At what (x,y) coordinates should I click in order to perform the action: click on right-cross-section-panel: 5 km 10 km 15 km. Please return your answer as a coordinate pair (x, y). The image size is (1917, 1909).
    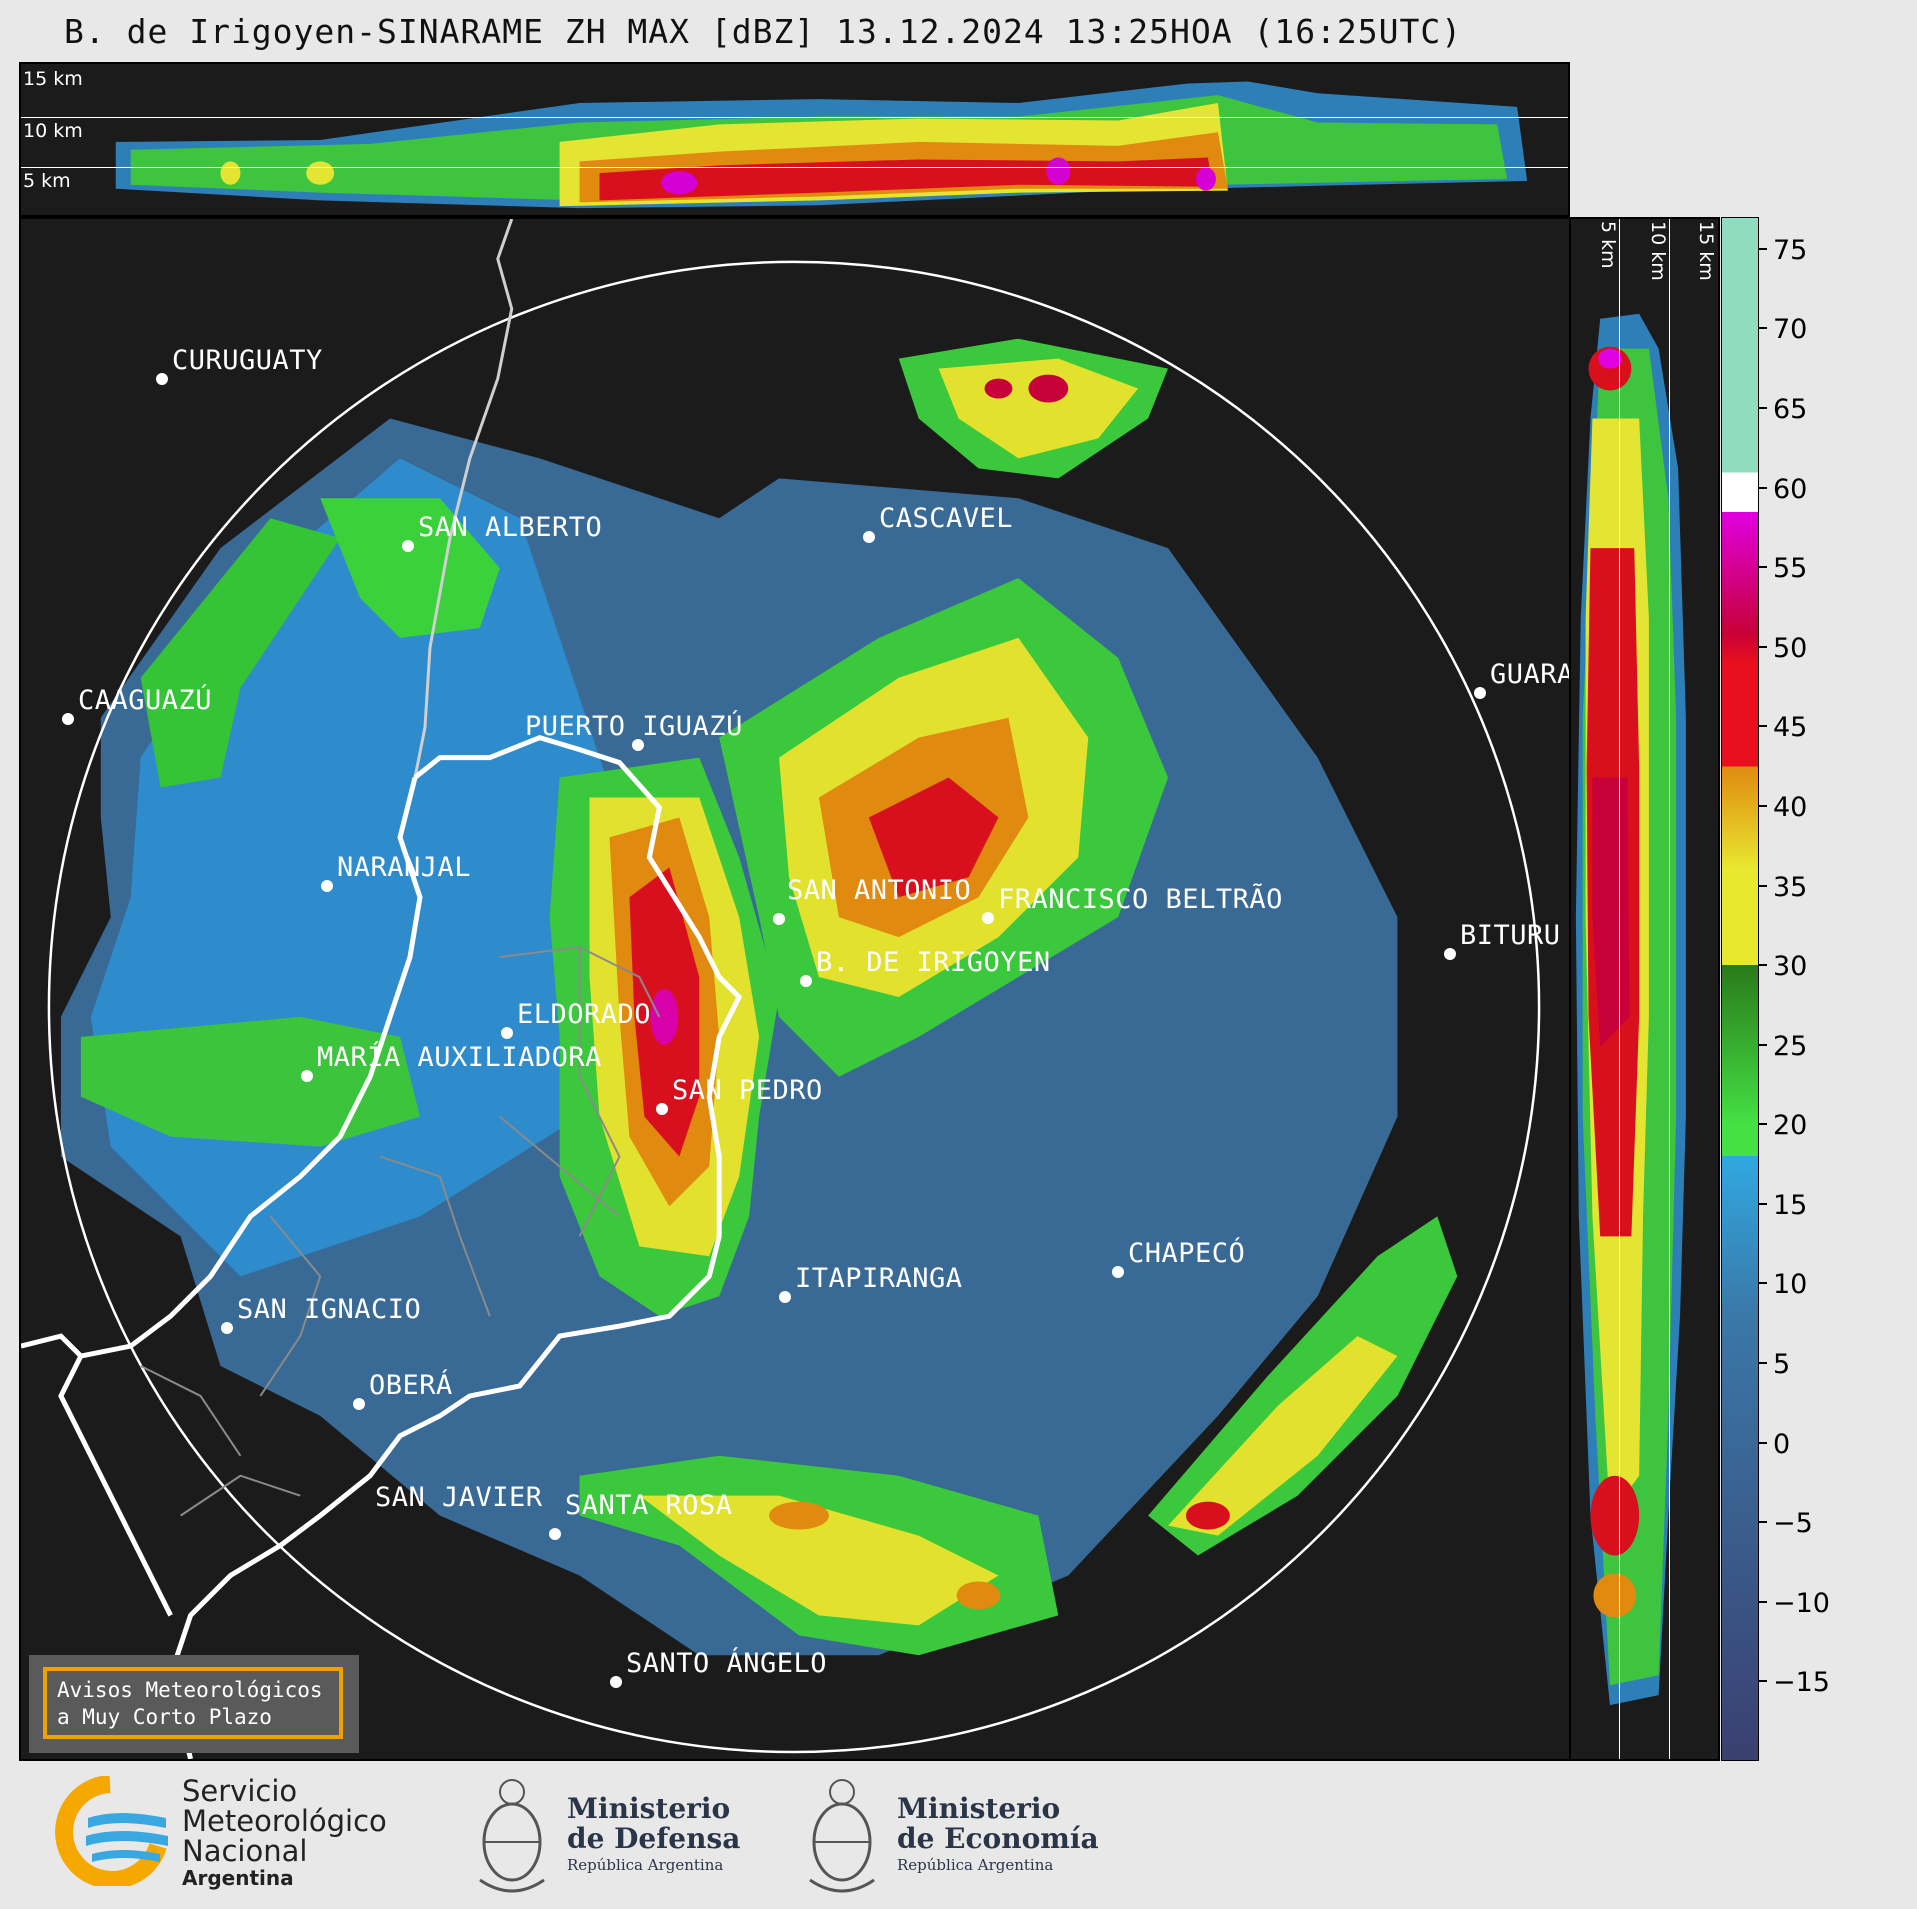
    Looking at the image, I should click on (1644, 989).